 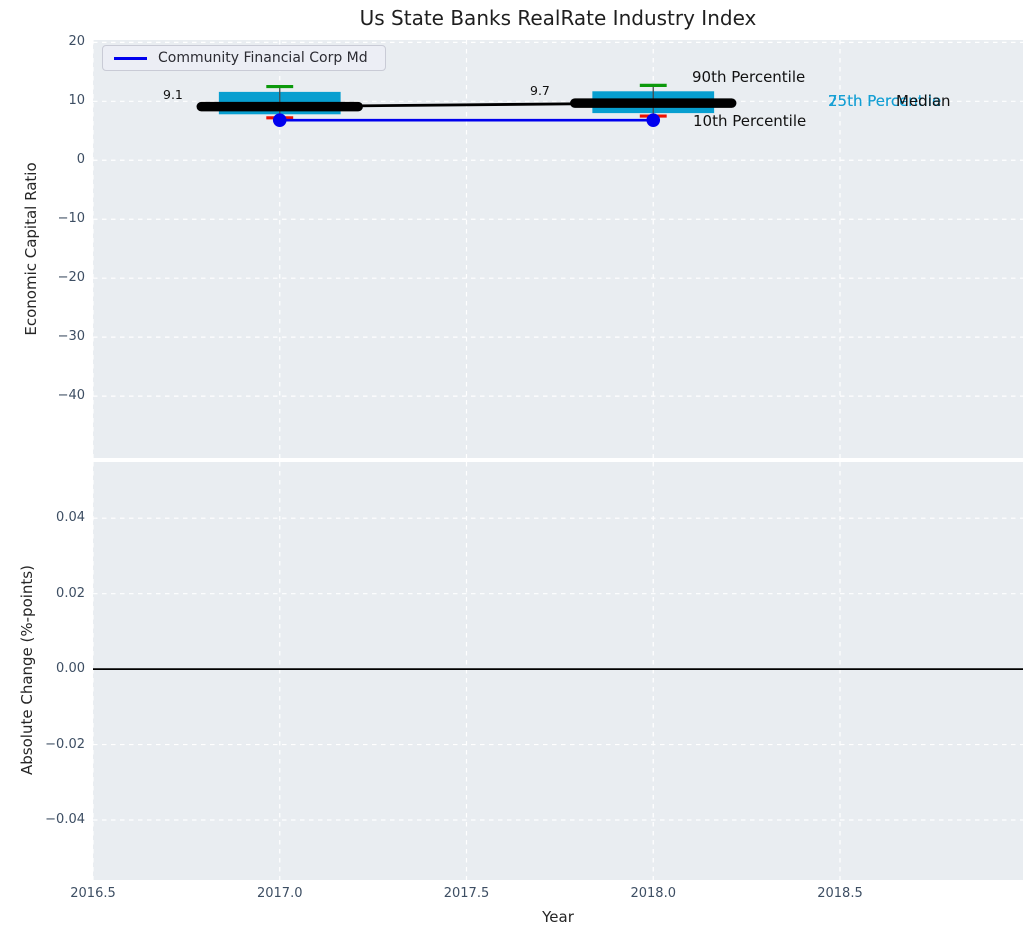 What do you see at coordinates (173, 94) in the screenshot?
I see `median-value-annotation-2017: 9.1` at bounding box center [173, 94].